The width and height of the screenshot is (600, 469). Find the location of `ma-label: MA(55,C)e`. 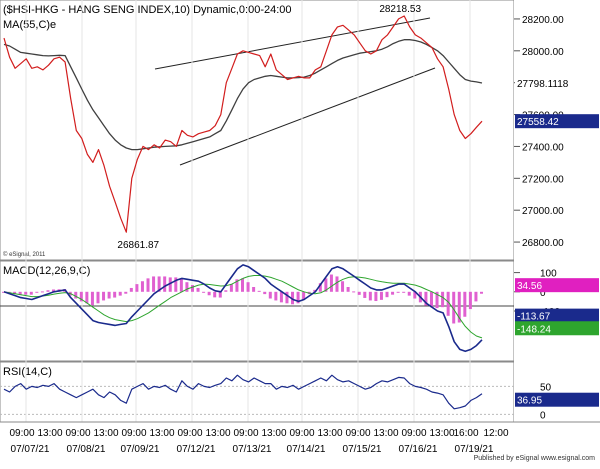

ma-label: MA(55,C)e is located at coordinates (29, 25).